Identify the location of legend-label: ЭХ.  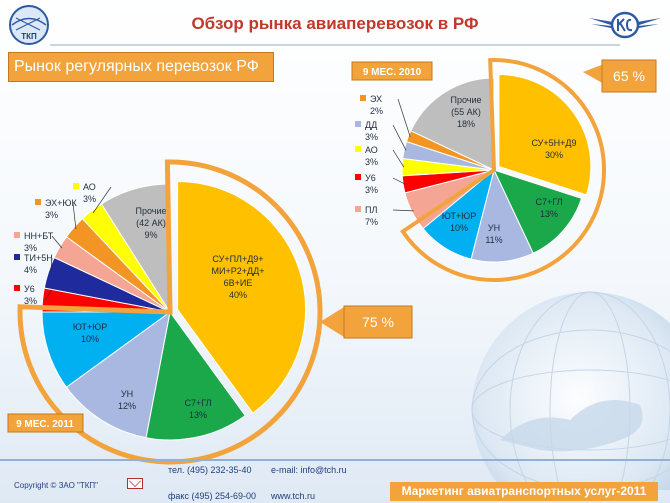
(376, 99).